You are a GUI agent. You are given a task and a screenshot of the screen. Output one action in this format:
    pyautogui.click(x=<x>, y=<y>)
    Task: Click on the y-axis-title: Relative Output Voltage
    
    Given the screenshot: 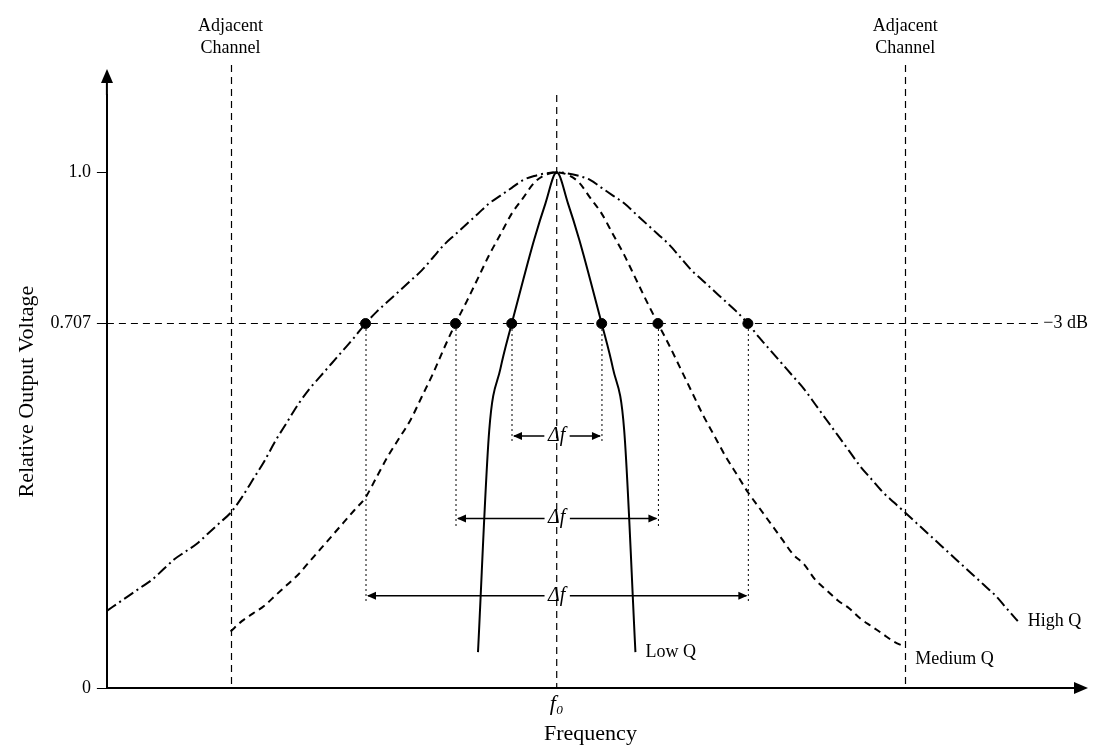 What is the action you would take?
    pyautogui.click(x=25, y=391)
    